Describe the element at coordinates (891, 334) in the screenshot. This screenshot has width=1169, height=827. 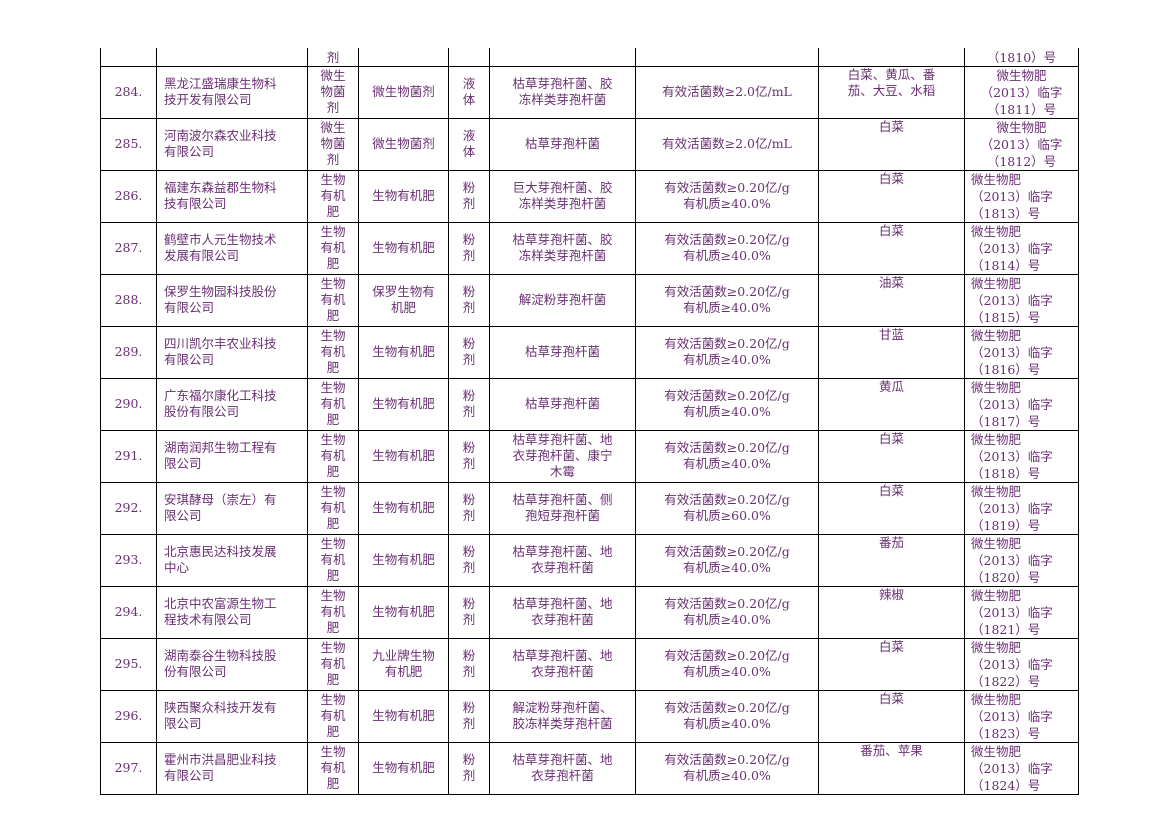
I see `applicable-crops-text: 甘蓝` at that location.